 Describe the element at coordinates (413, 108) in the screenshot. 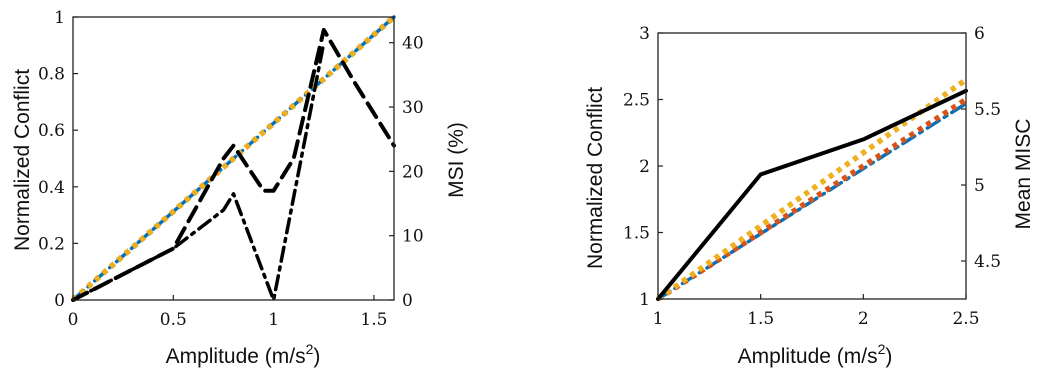

I see `chart-left-ytick-right-label: 30` at that location.